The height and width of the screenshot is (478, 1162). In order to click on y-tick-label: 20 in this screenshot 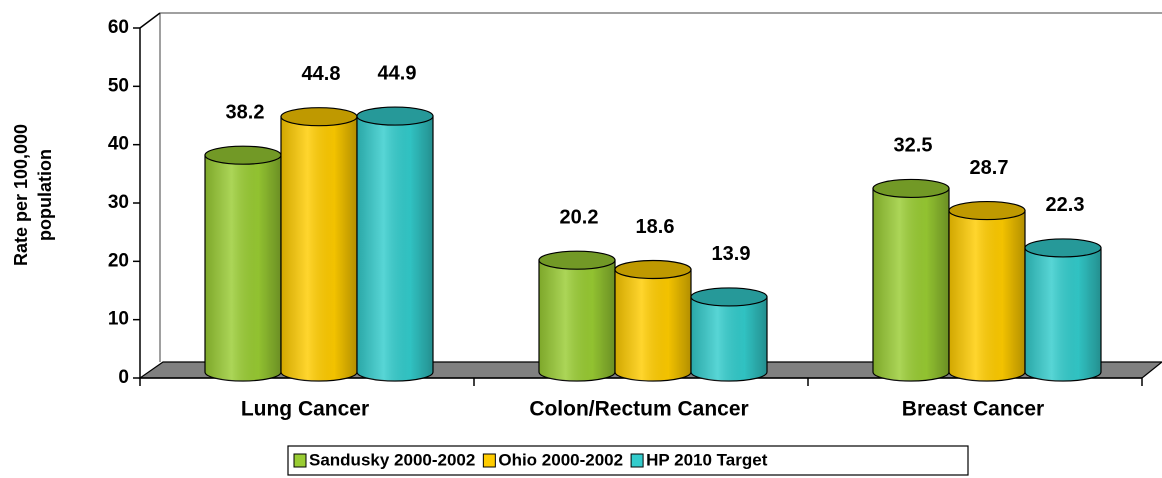, I will do `click(118, 260)`.